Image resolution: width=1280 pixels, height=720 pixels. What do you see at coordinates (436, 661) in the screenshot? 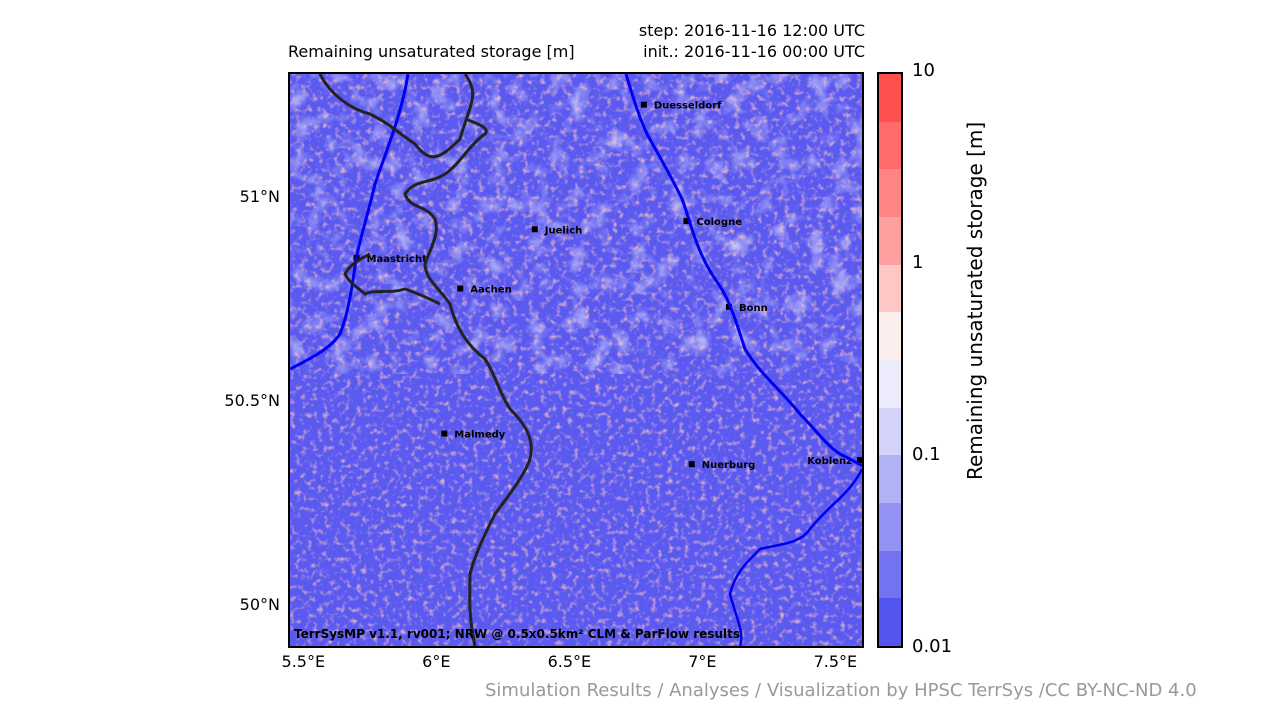
I see `lon-tick-label: 6°E` at bounding box center [436, 661].